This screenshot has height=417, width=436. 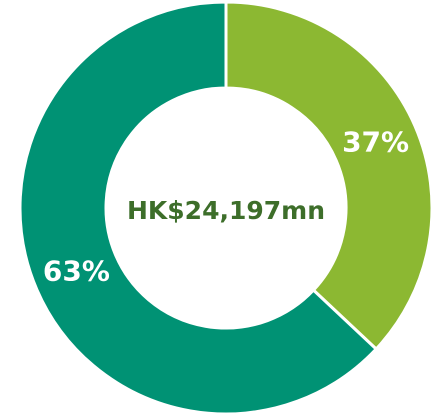 I want to click on value-label: 63%, so click(x=76, y=271).